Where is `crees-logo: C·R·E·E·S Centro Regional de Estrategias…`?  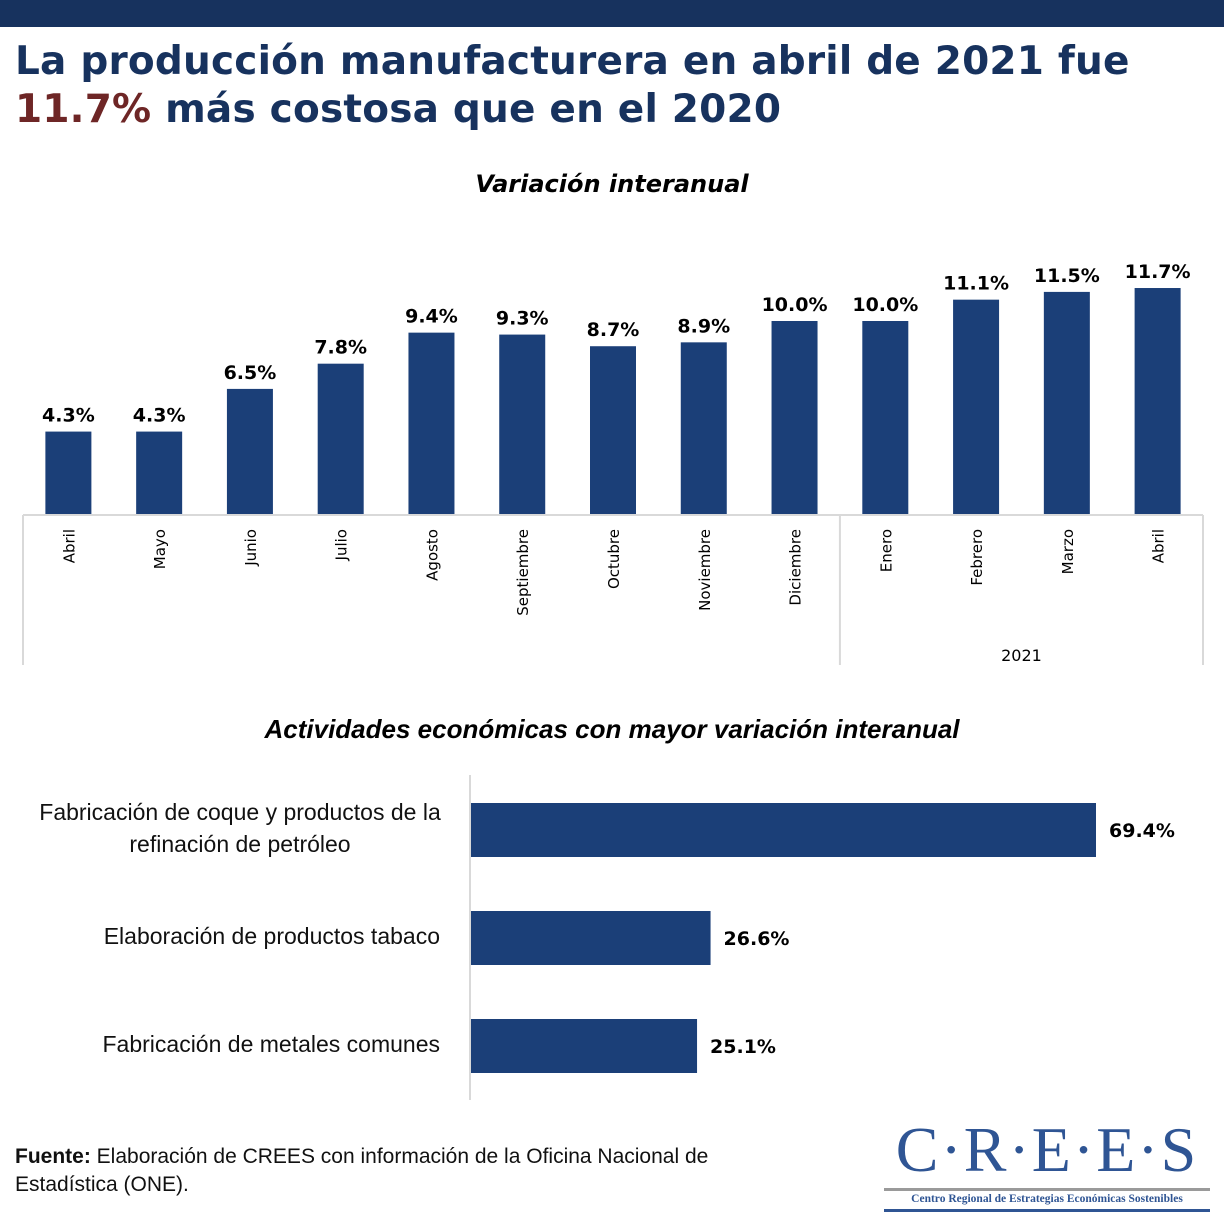 crees-logo: C·R·E·E·S Centro Regional de Estrategias… is located at coordinates (1047, 1166).